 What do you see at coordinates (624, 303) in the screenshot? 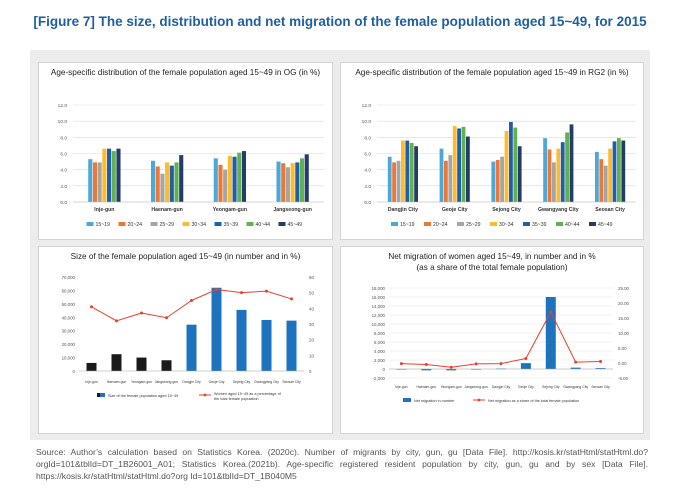
I see `y-tick-label-right: 20.00` at bounding box center [624, 303].